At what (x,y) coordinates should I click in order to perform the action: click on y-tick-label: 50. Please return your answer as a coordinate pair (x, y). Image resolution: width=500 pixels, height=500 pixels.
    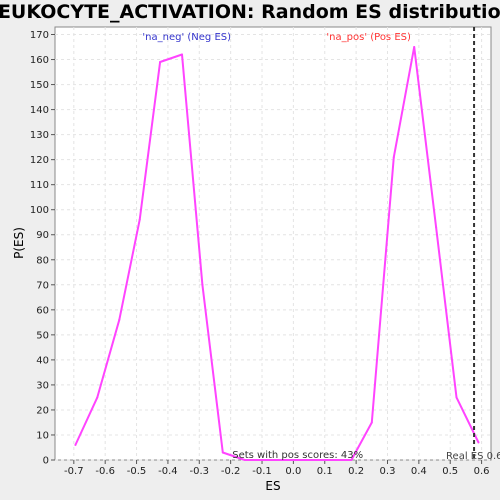
    Looking at the image, I should click on (42, 335).